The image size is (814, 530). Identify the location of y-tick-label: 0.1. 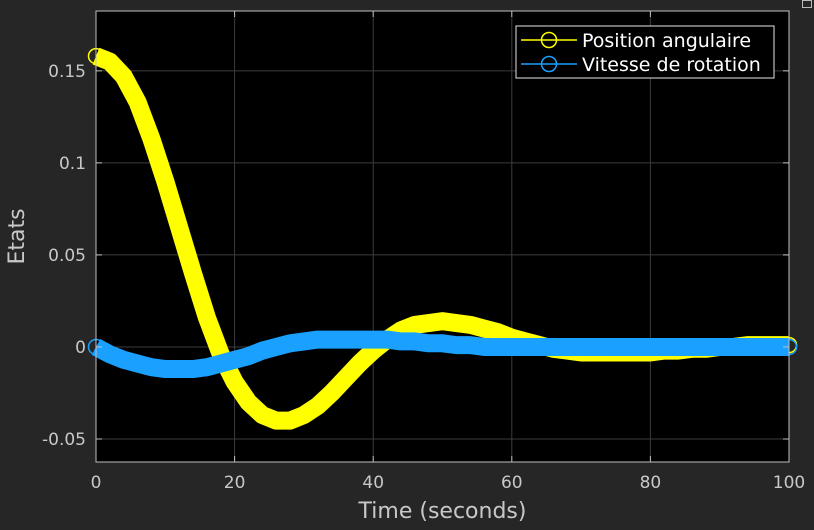
(72, 164).